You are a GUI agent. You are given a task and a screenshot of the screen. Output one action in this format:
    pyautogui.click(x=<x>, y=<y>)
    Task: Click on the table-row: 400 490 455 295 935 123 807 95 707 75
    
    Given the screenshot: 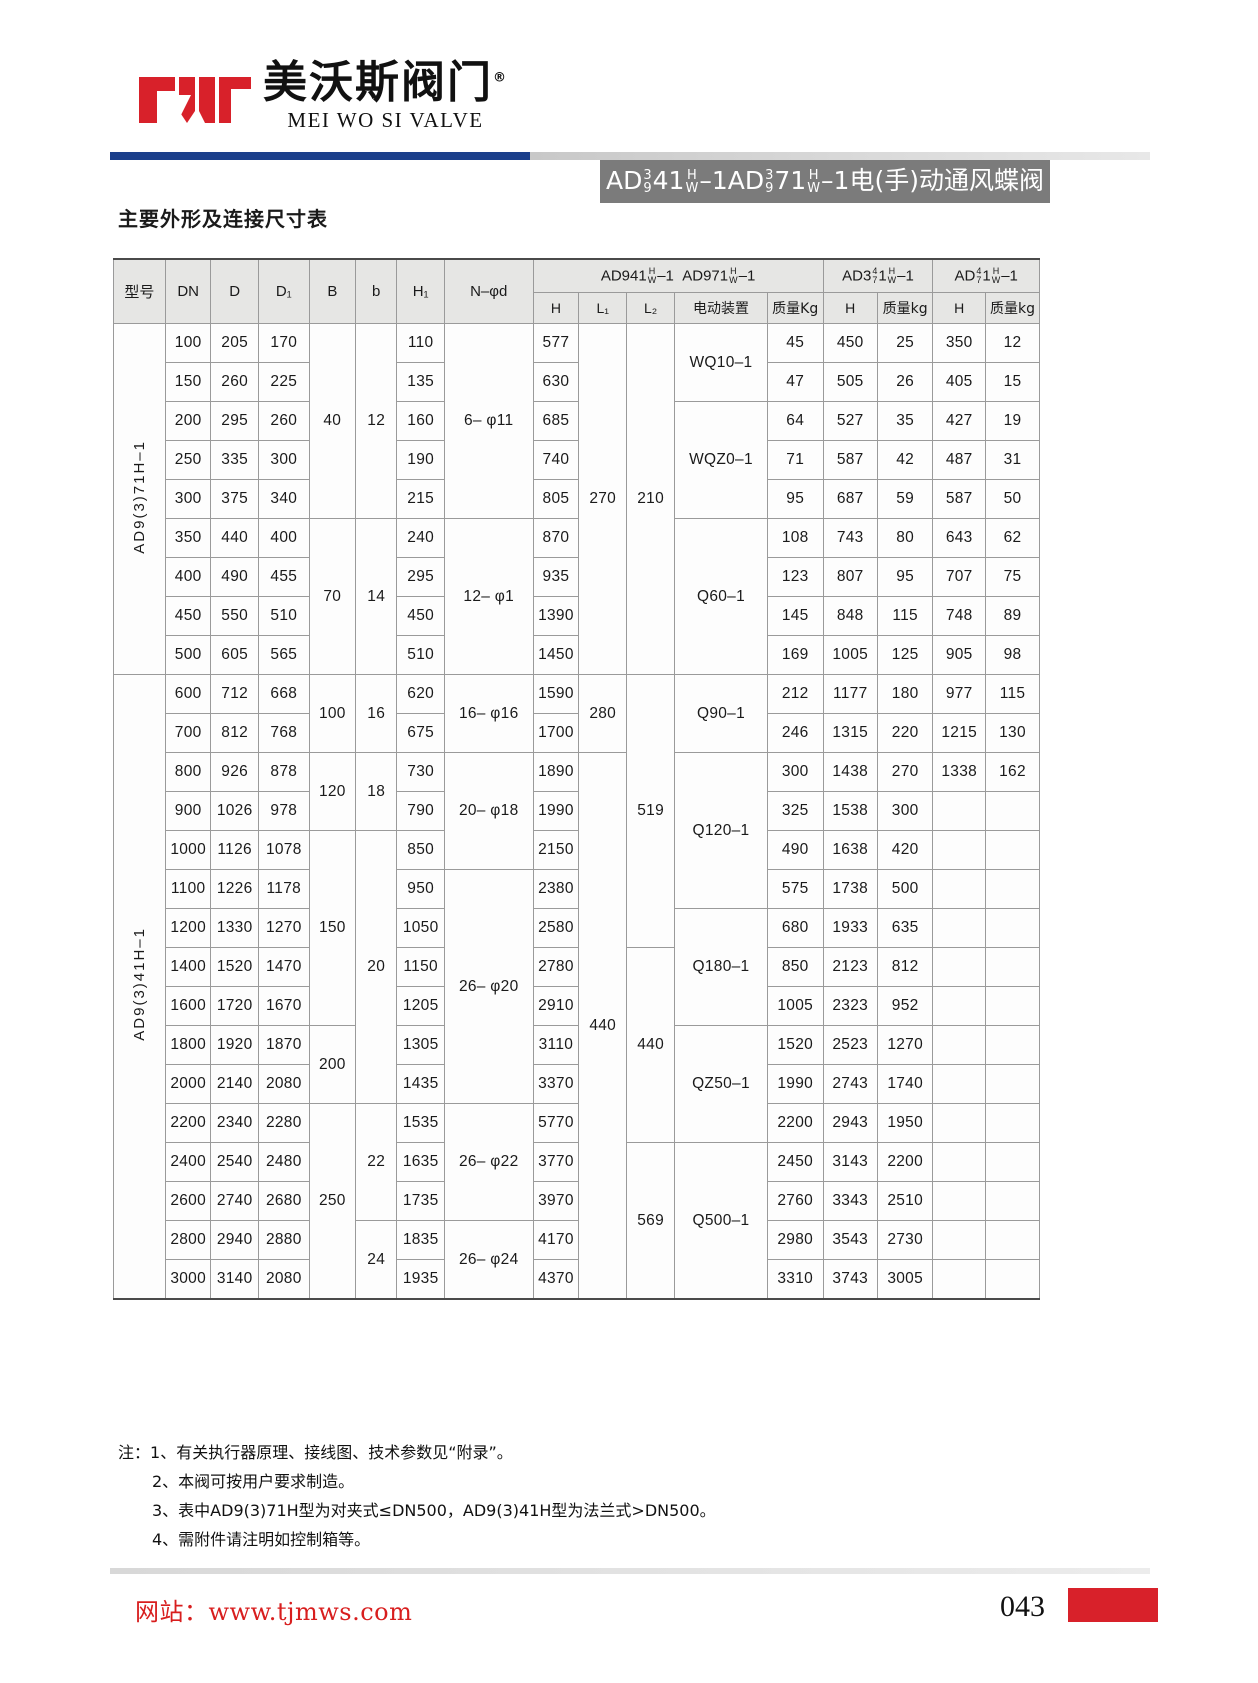 What is the action you would take?
    pyautogui.click(x=577, y=577)
    